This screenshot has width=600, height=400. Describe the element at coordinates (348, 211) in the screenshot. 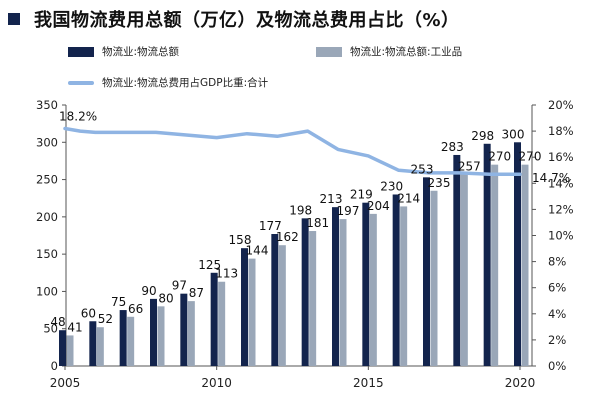

I see `data-label-industrial: 197` at that location.